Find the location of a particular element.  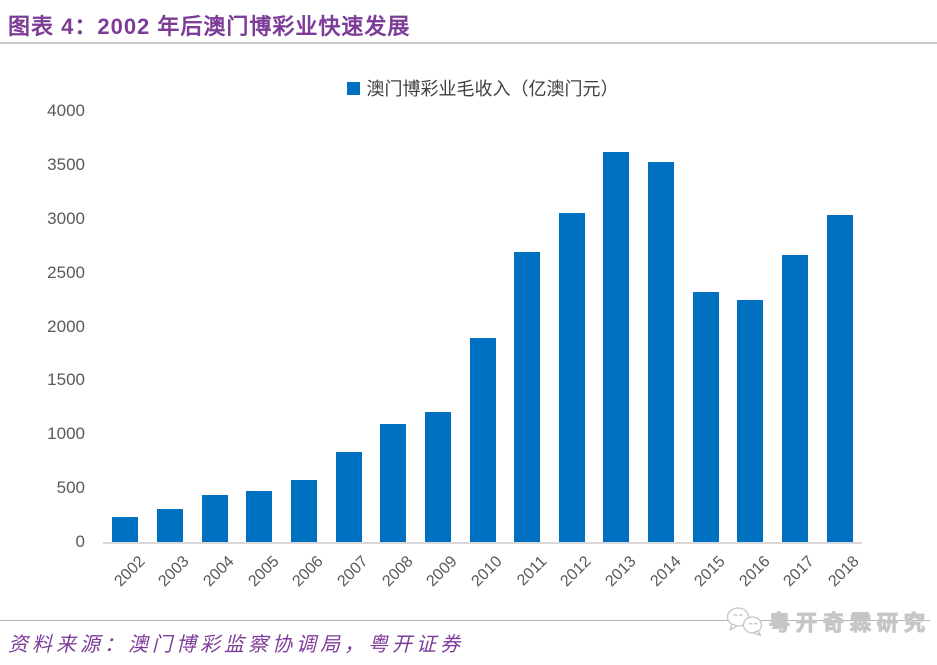

y-axis-label-3500: 3500 is located at coordinates (66, 164).